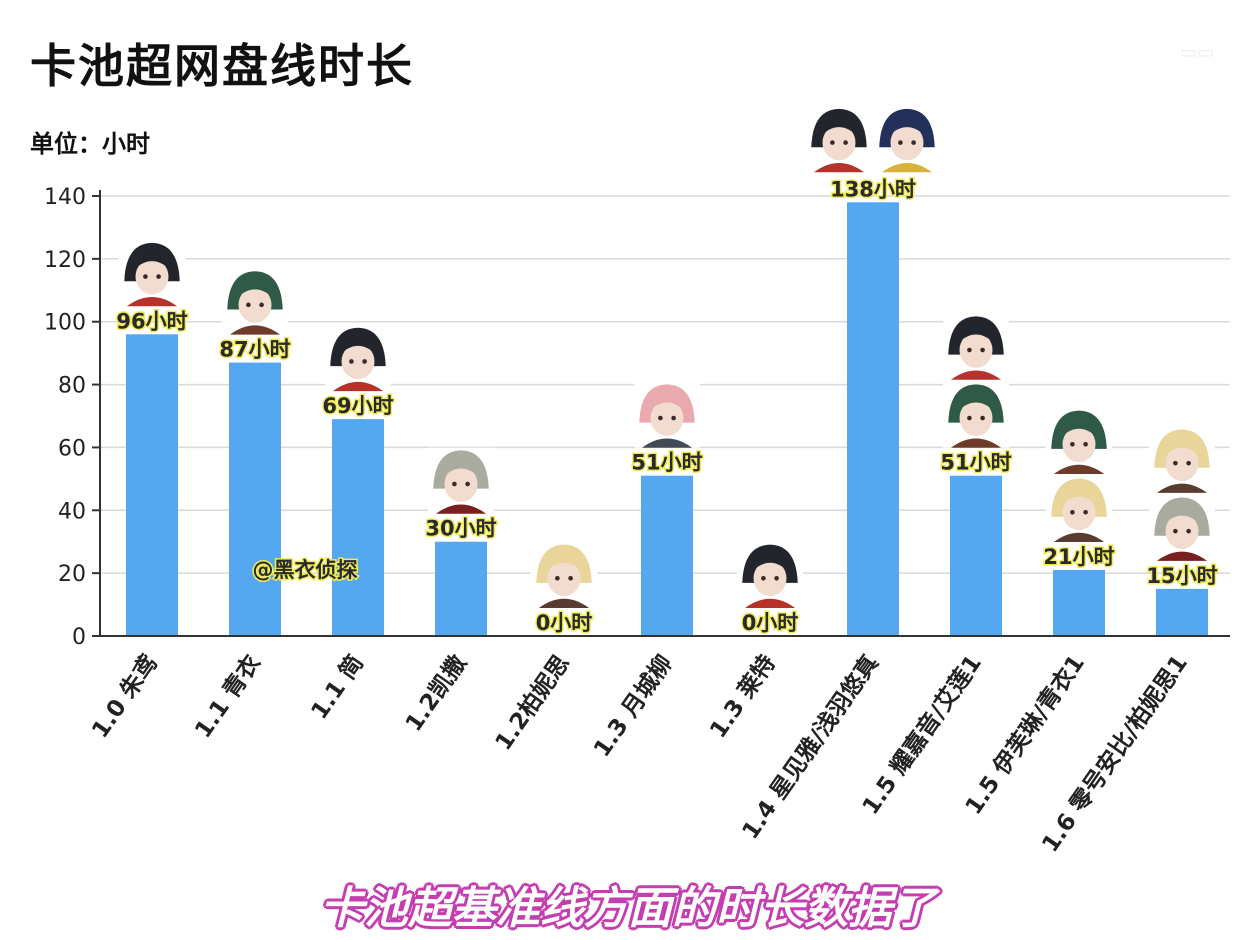  Describe the element at coordinates (337, 687) in the screenshot. I see `x-category-label: 1.1 简` at that location.